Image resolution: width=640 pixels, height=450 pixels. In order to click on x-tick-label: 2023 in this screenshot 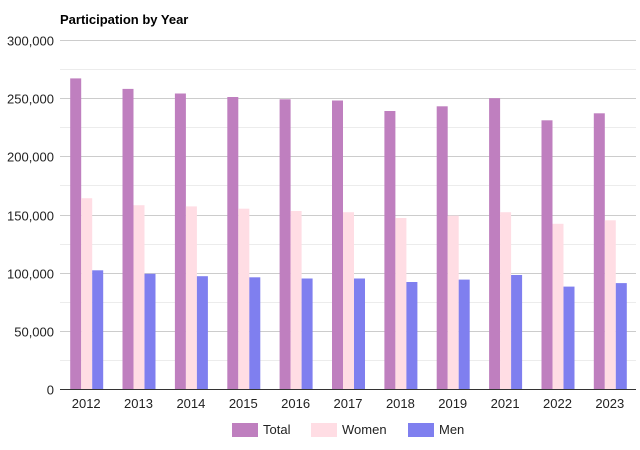, I will do `click(609, 403)`.